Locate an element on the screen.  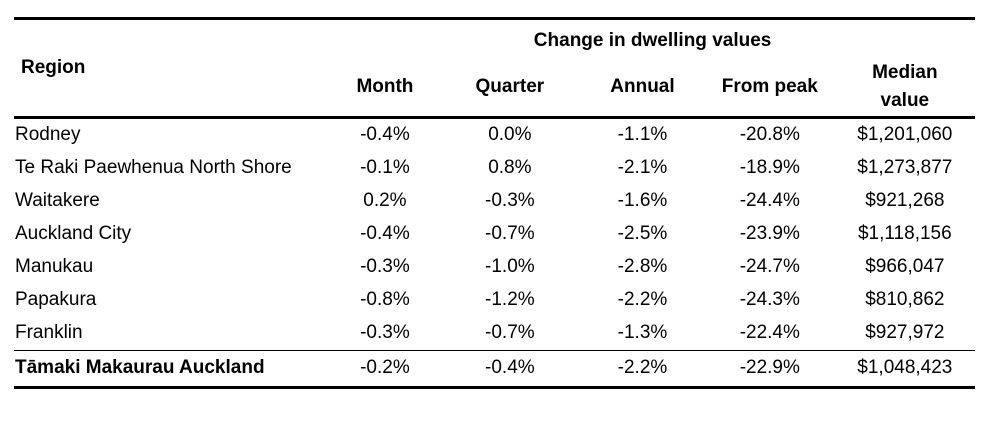
column-header-region: Region is located at coordinates (53, 67).